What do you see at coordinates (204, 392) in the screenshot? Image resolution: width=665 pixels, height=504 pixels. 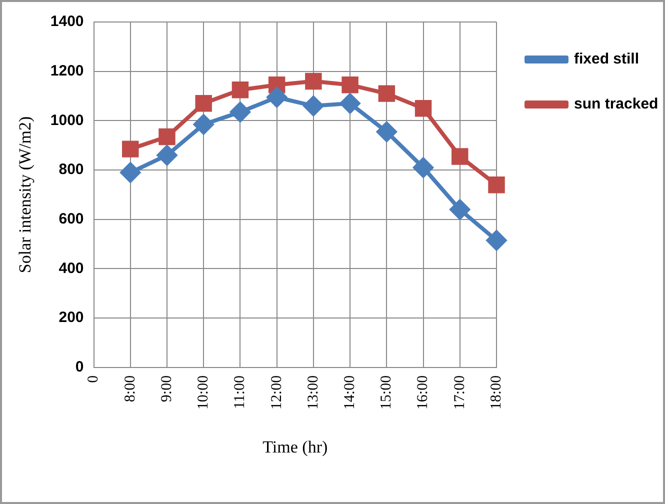 I see `x-tick-label: 10:00` at bounding box center [204, 392].